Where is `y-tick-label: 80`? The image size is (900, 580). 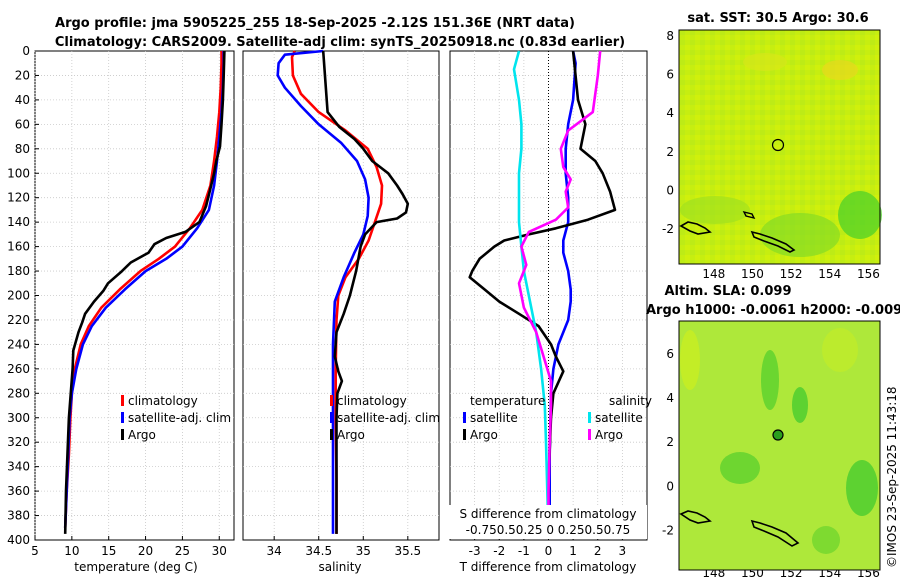
y-tick-label: 80 is located at coordinates (22, 149).